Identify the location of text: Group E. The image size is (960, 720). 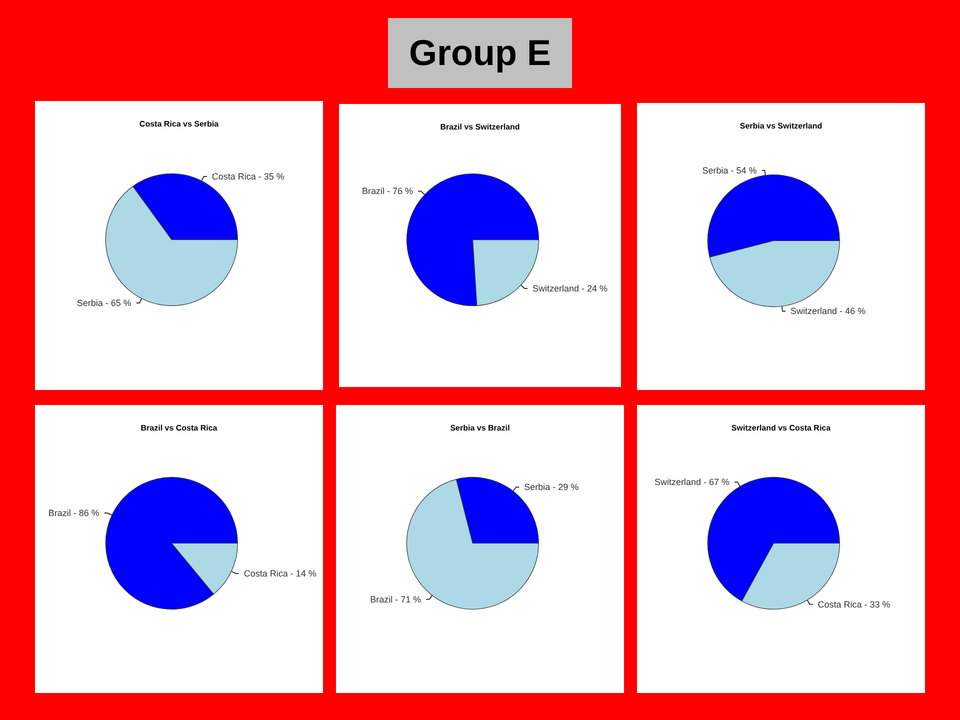
(480, 53).